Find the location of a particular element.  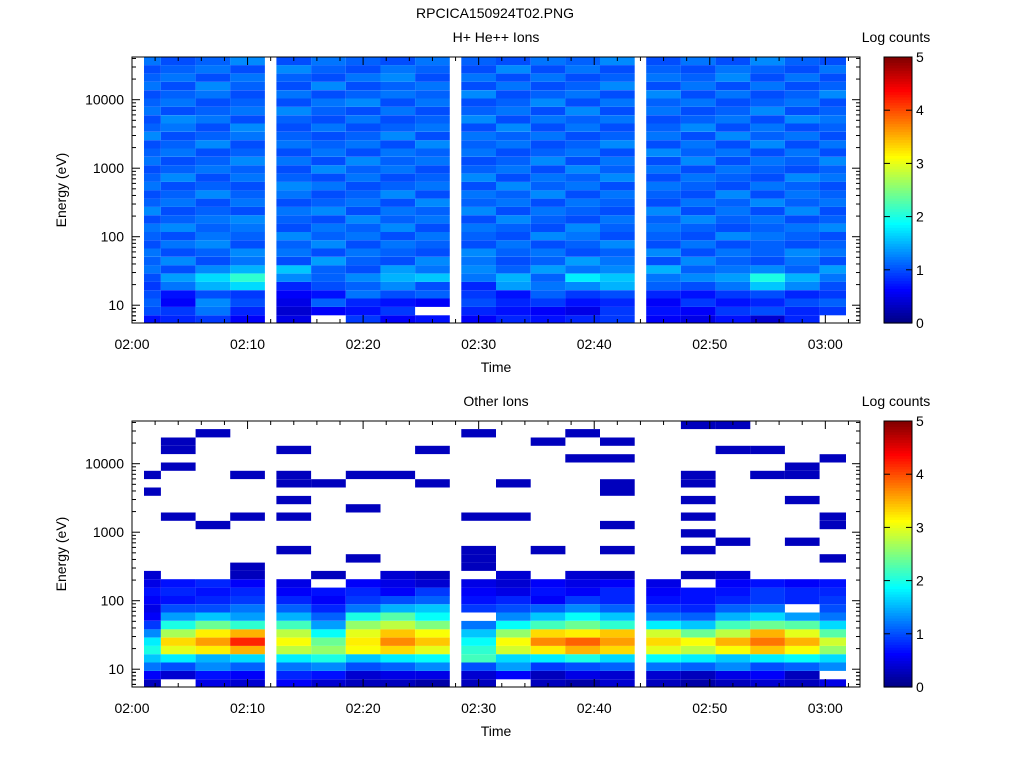

y-axis-label: Energy (eV) is located at coordinates (61, 190).